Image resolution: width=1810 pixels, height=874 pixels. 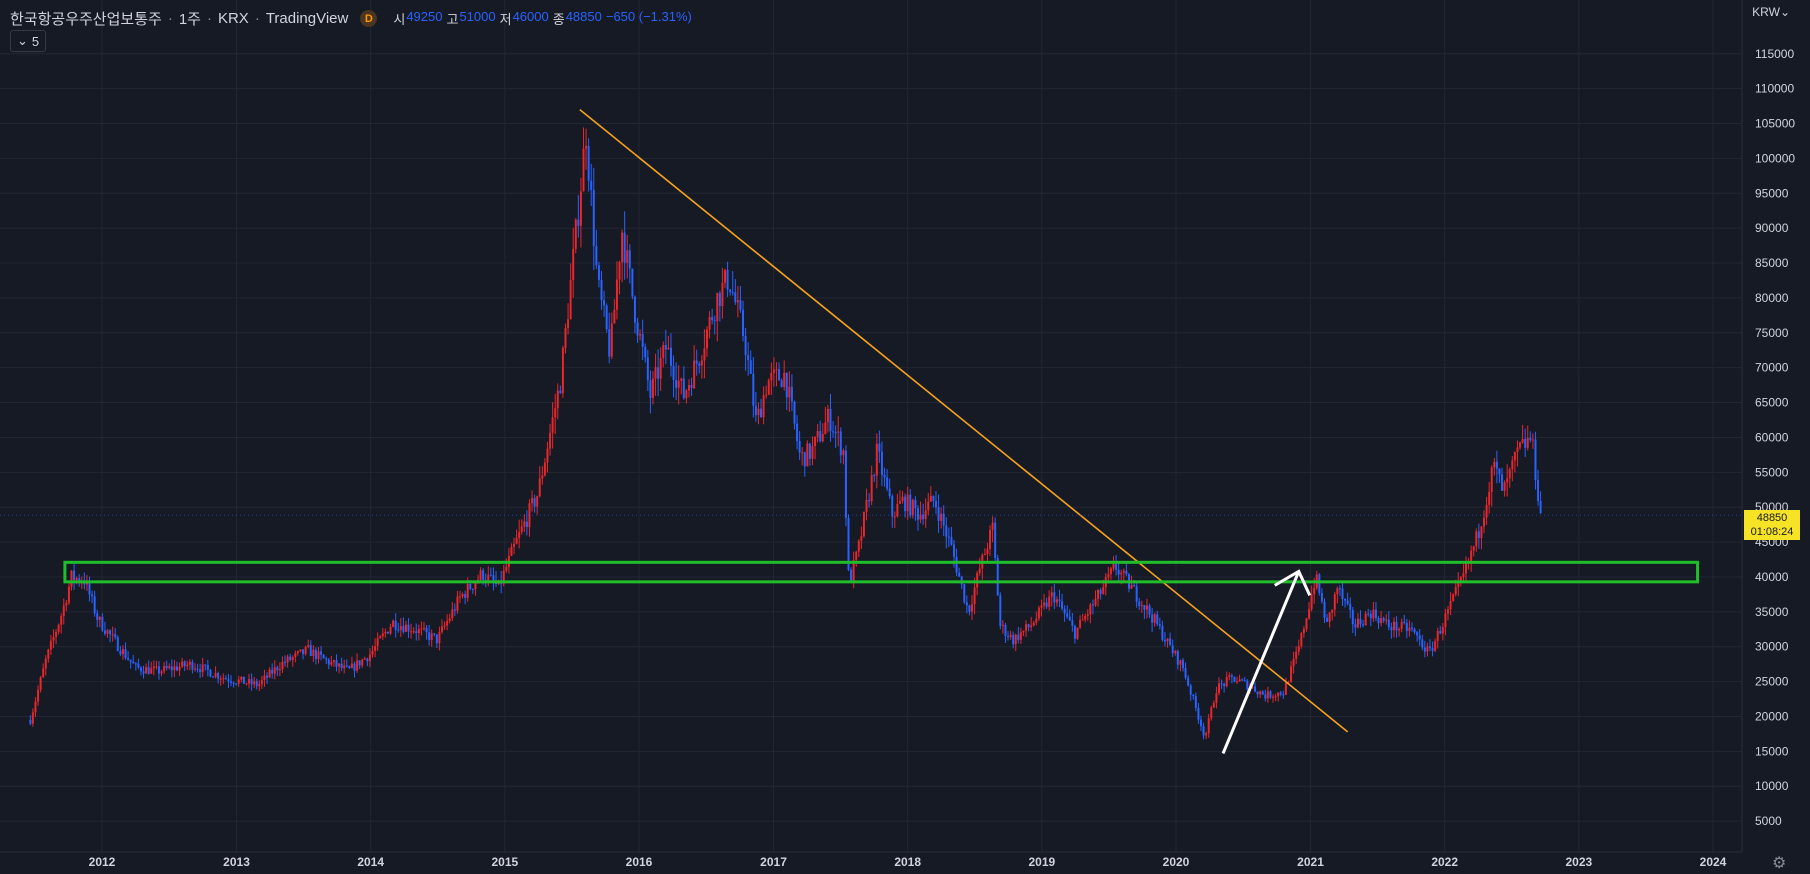 What do you see at coordinates (189, 19) in the screenshot?
I see `interval-label: 1주` at bounding box center [189, 19].